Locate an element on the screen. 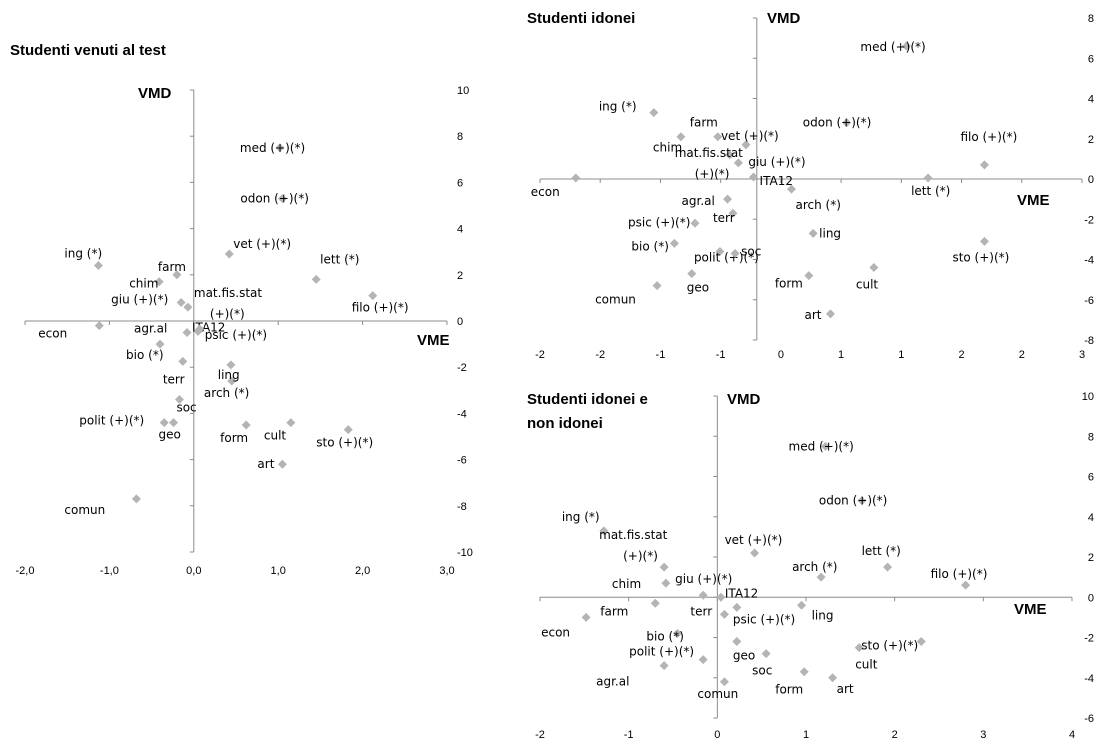 This screenshot has width=1104, height=747. point-label: cult is located at coordinates (867, 285).